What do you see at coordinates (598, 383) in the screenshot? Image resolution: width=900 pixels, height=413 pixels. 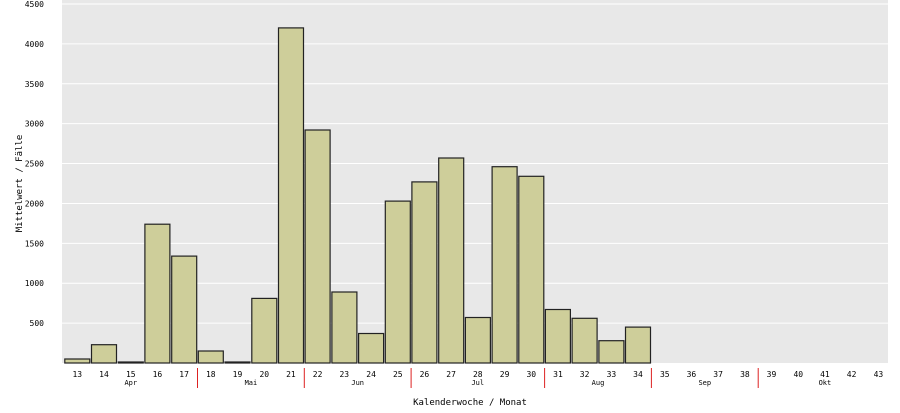 I see `month-label: Aug` at bounding box center [598, 383].